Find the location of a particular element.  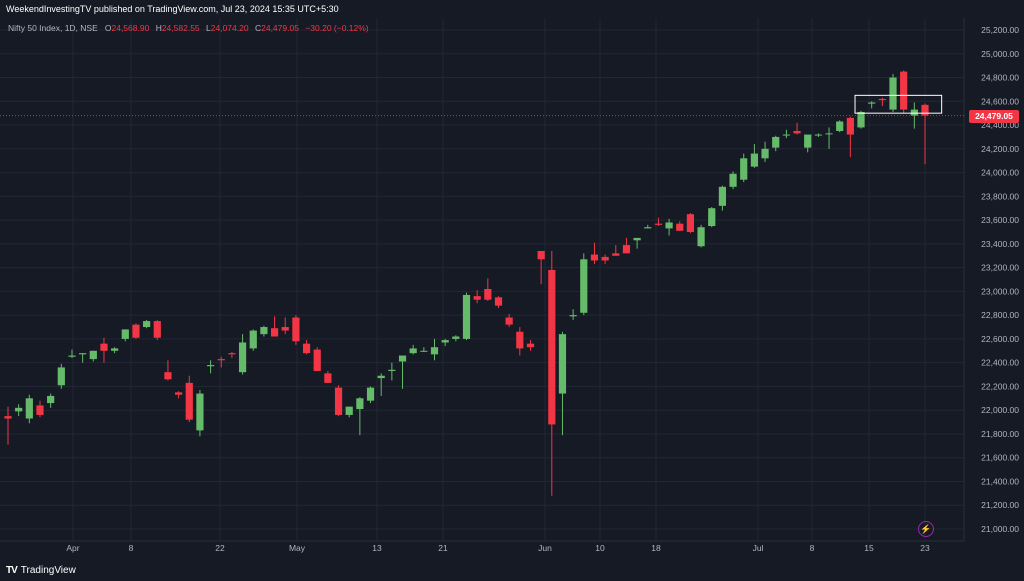

y-tick-label: 23,400.00 is located at coordinates (1000, 244).